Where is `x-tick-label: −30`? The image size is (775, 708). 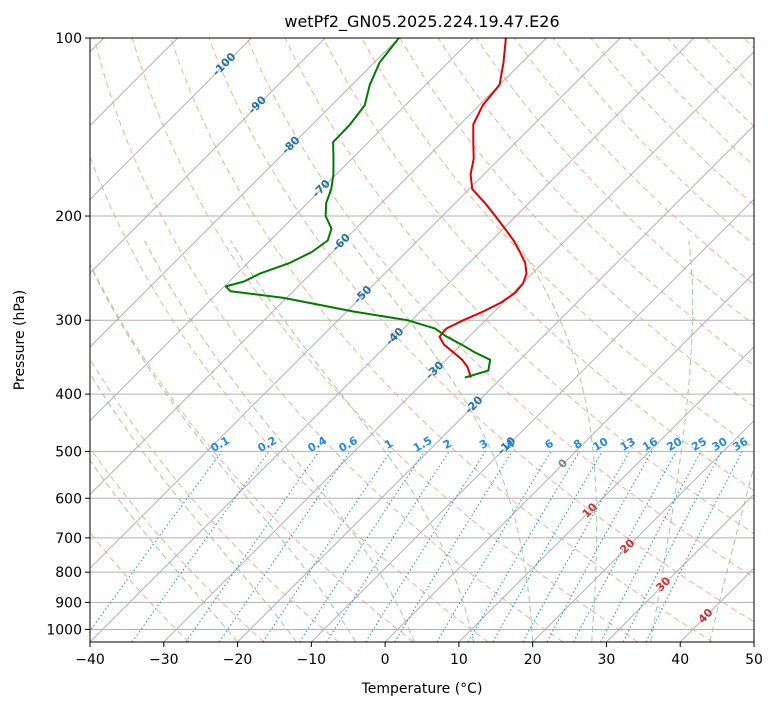 x-tick-label: −30 is located at coordinates (164, 660).